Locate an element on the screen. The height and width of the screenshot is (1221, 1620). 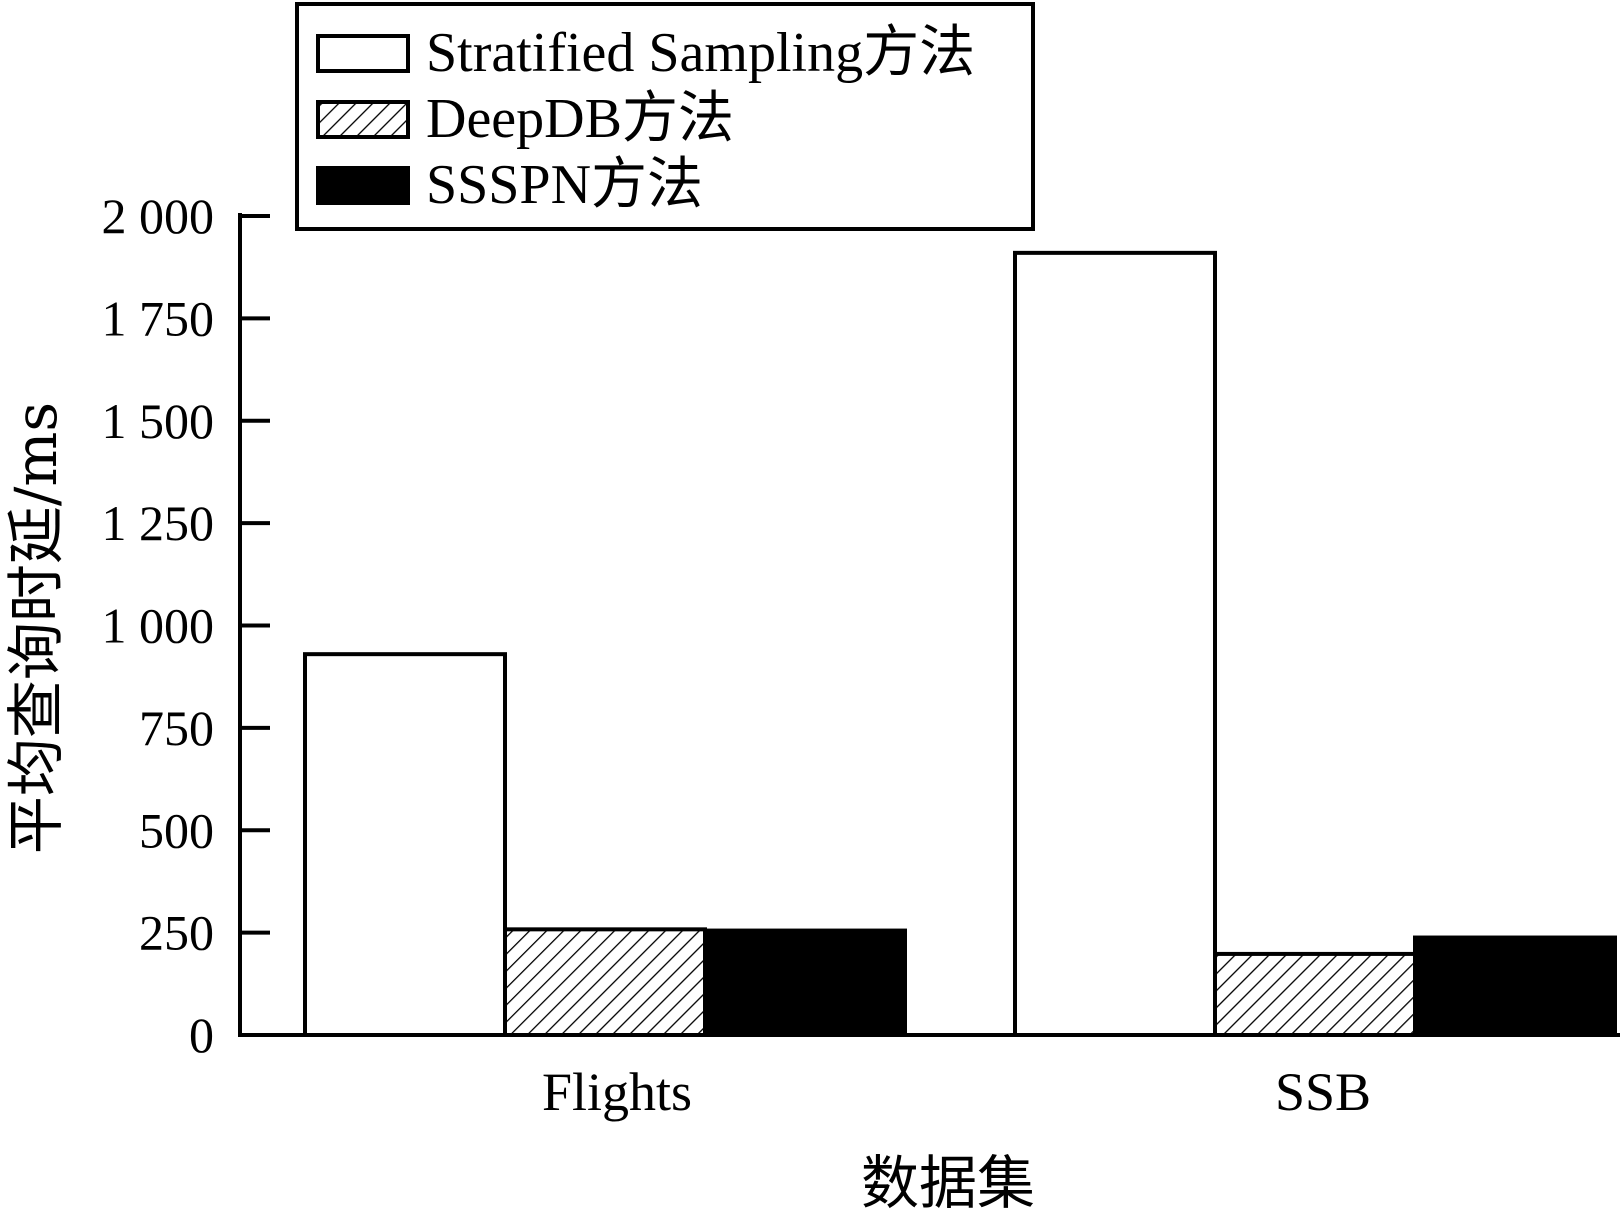
x-tick-label-flights: Flights is located at coordinates (617, 1092).